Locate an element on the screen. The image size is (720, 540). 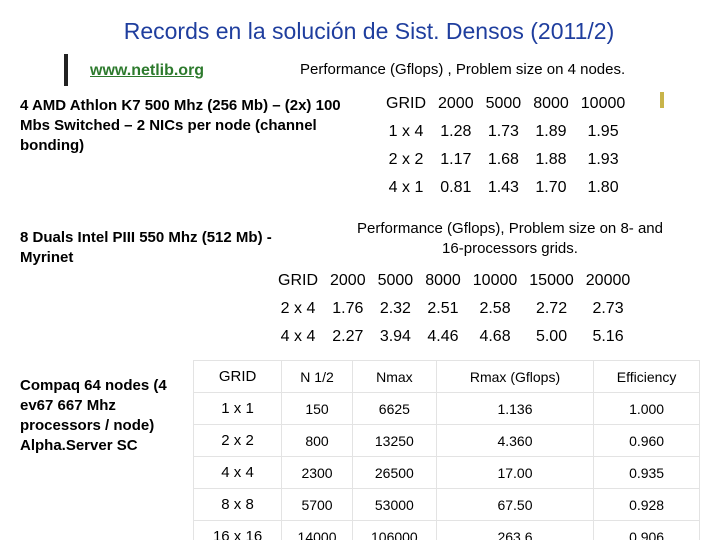
cell: Rmax (Gflops) is located at coordinates (515, 376).